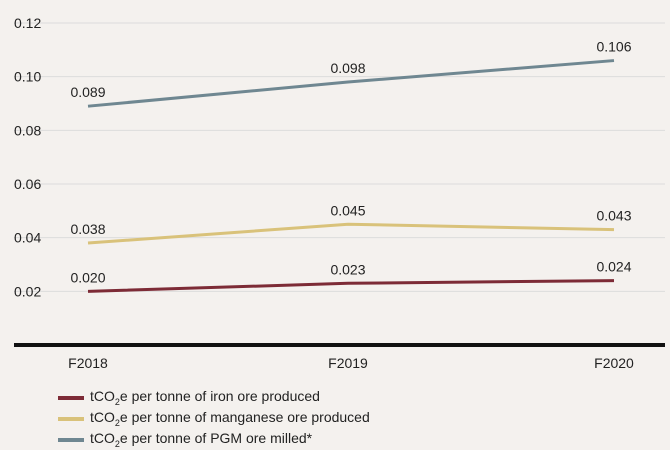 This screenshot has width=670, height=450. What do you see at coordinates (87, 229) in the screenshot?
I see `data-label-manganese: 0.038` at bounding box center [87, 229].